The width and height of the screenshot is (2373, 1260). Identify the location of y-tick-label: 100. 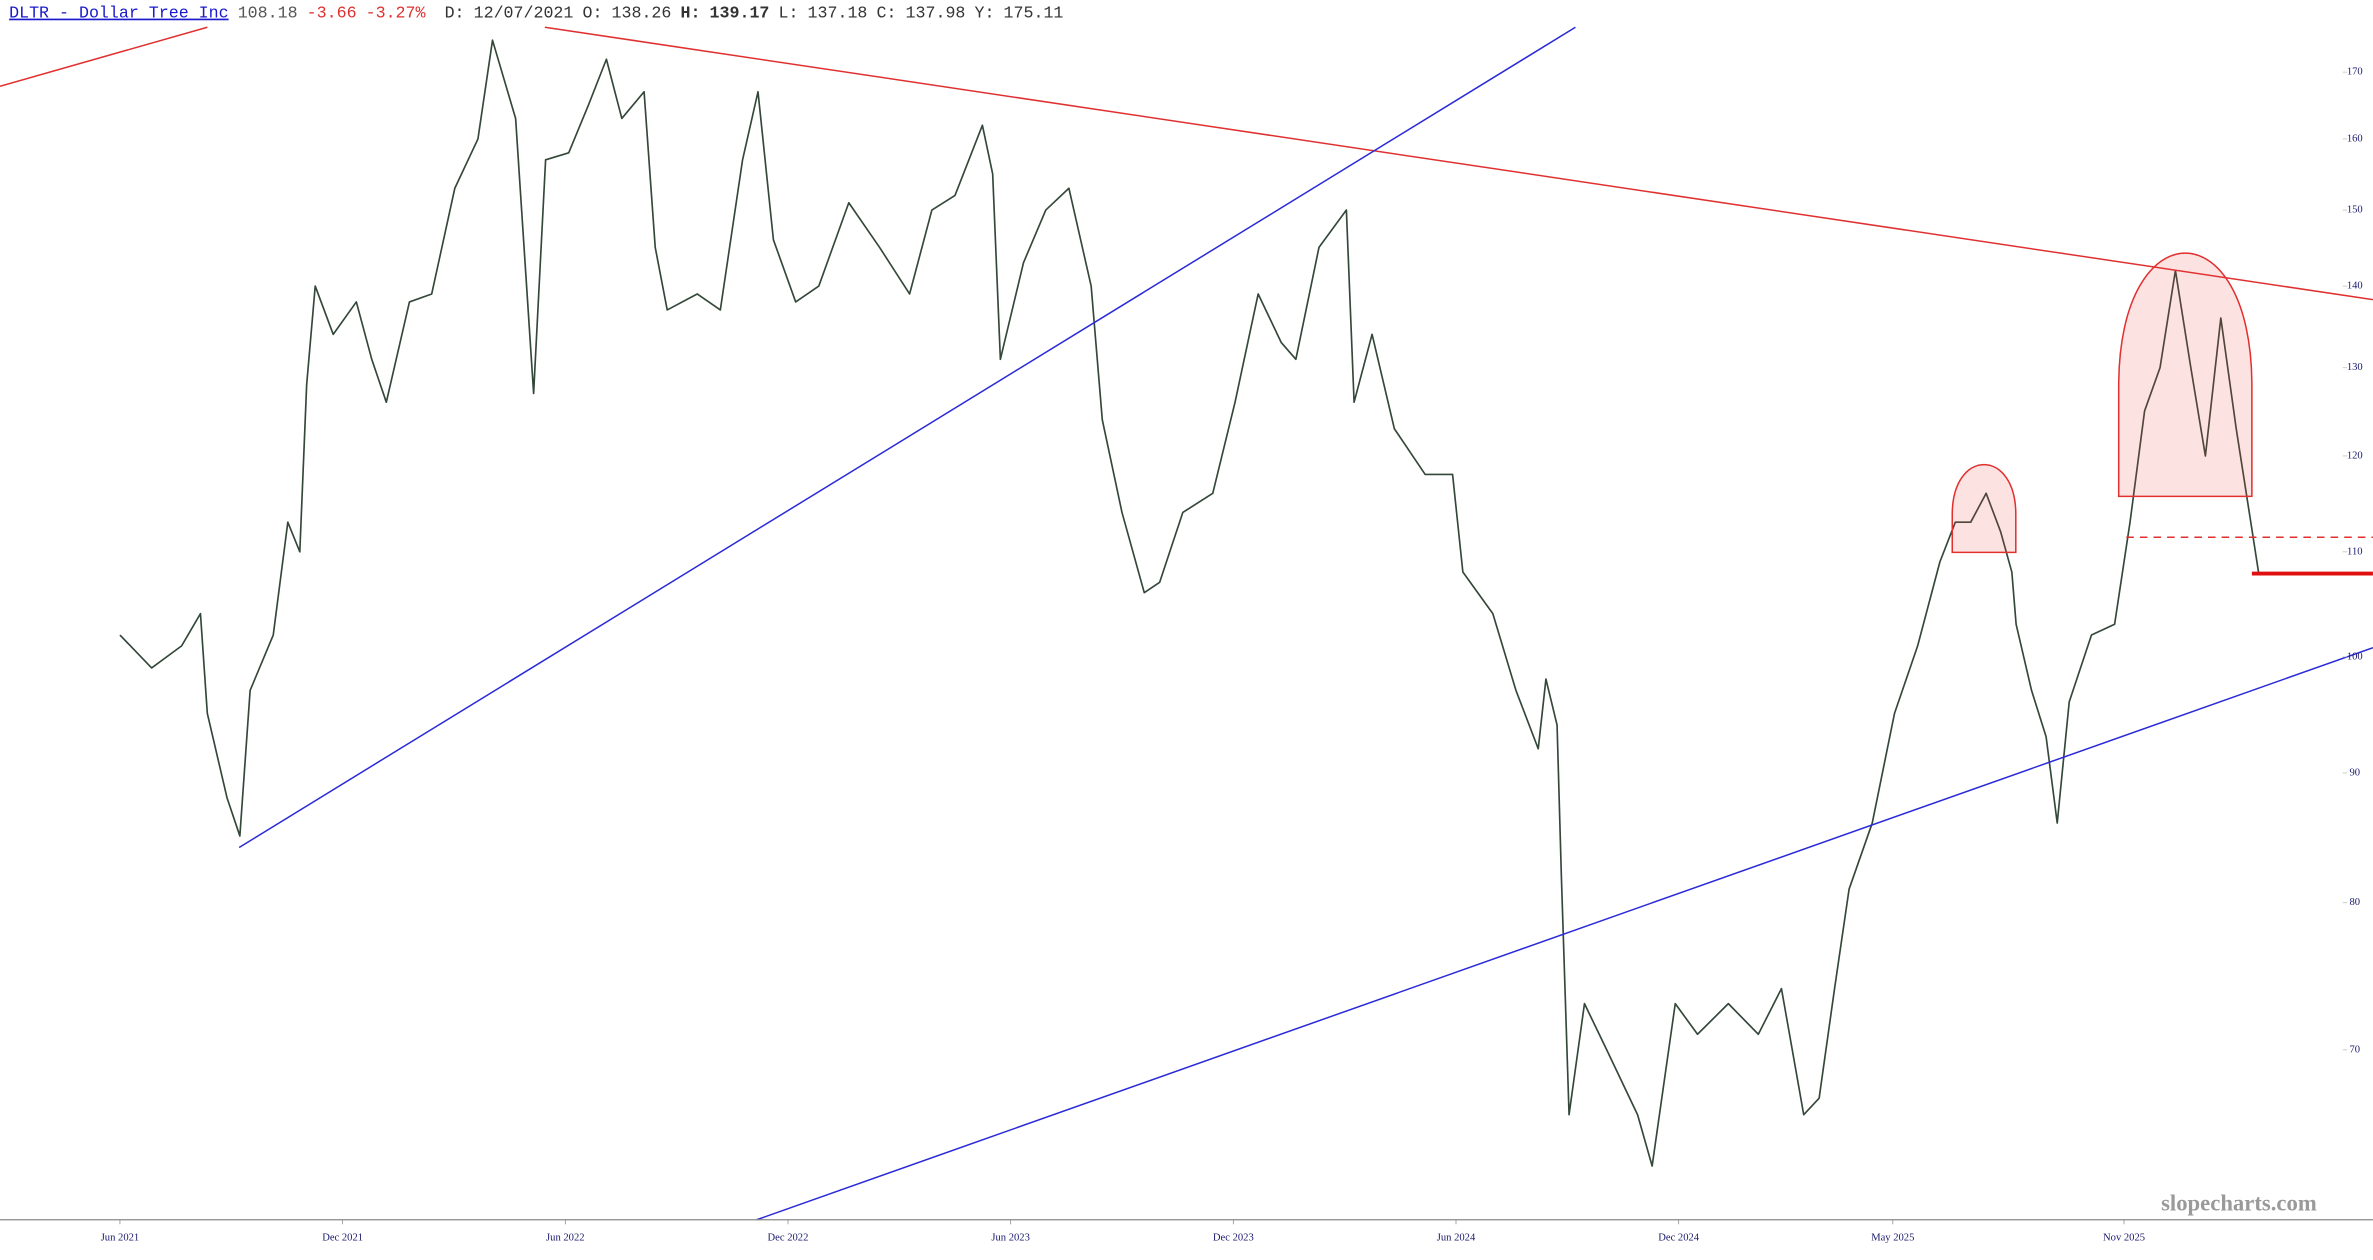
(2355, 656).